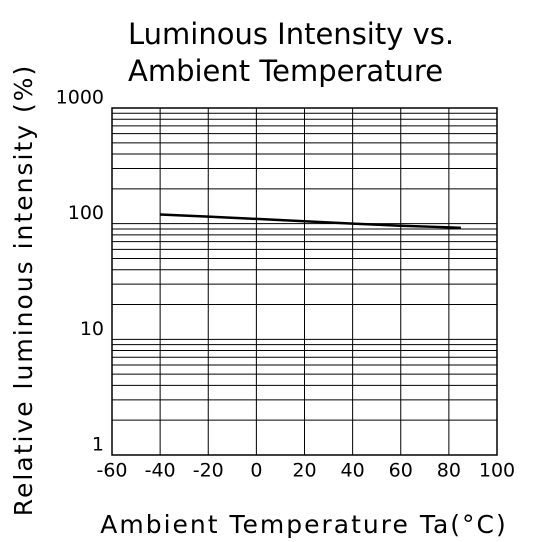 This screenshot has height=542, width=534. I want to click on x-tick-label: 100, so click(497, 471).